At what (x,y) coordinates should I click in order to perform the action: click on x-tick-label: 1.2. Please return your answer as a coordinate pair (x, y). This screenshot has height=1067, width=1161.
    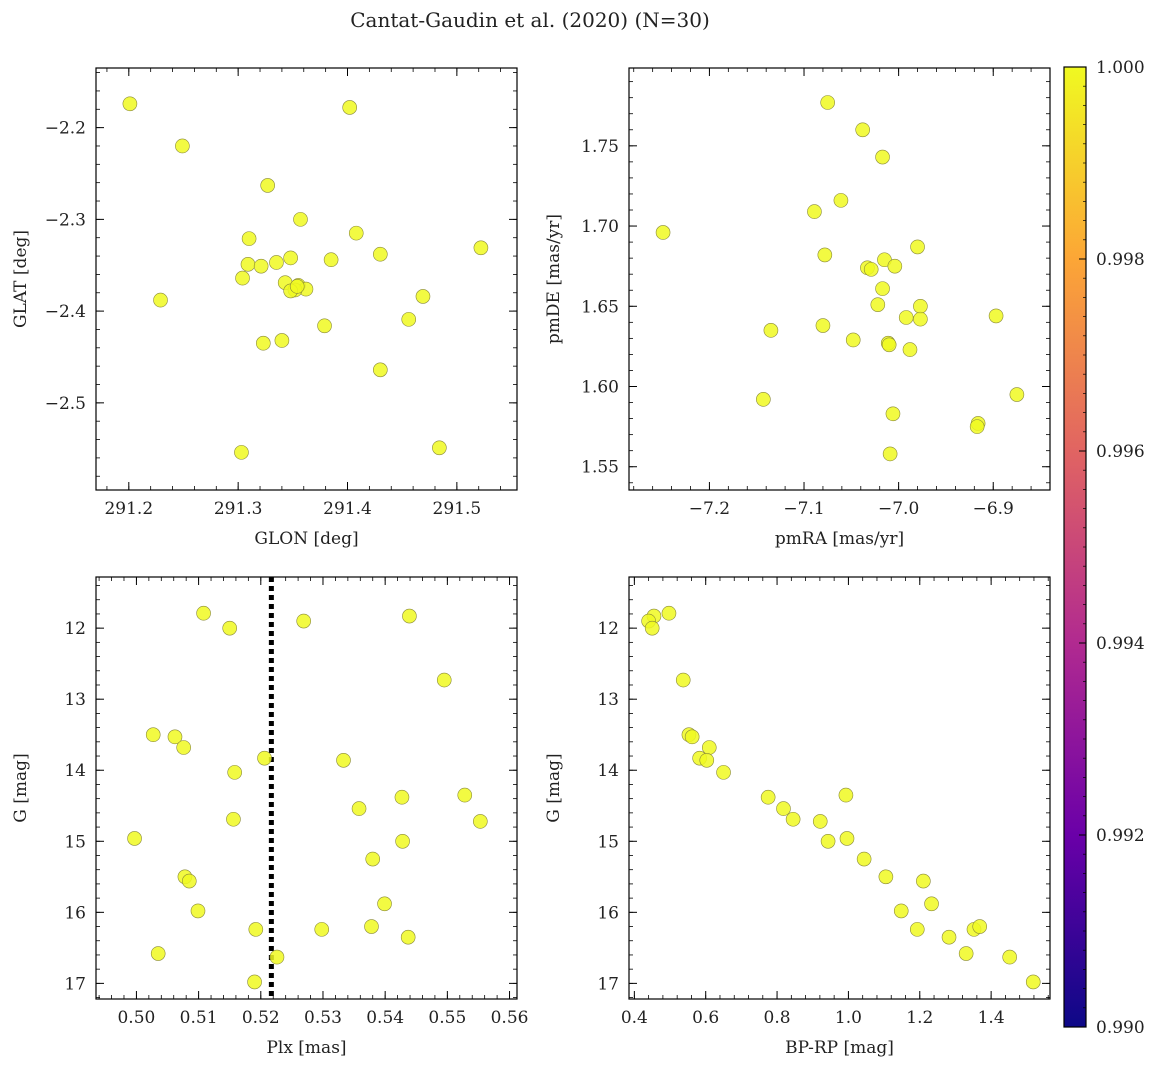
    Looking at the image, I should click on (919, 1018).